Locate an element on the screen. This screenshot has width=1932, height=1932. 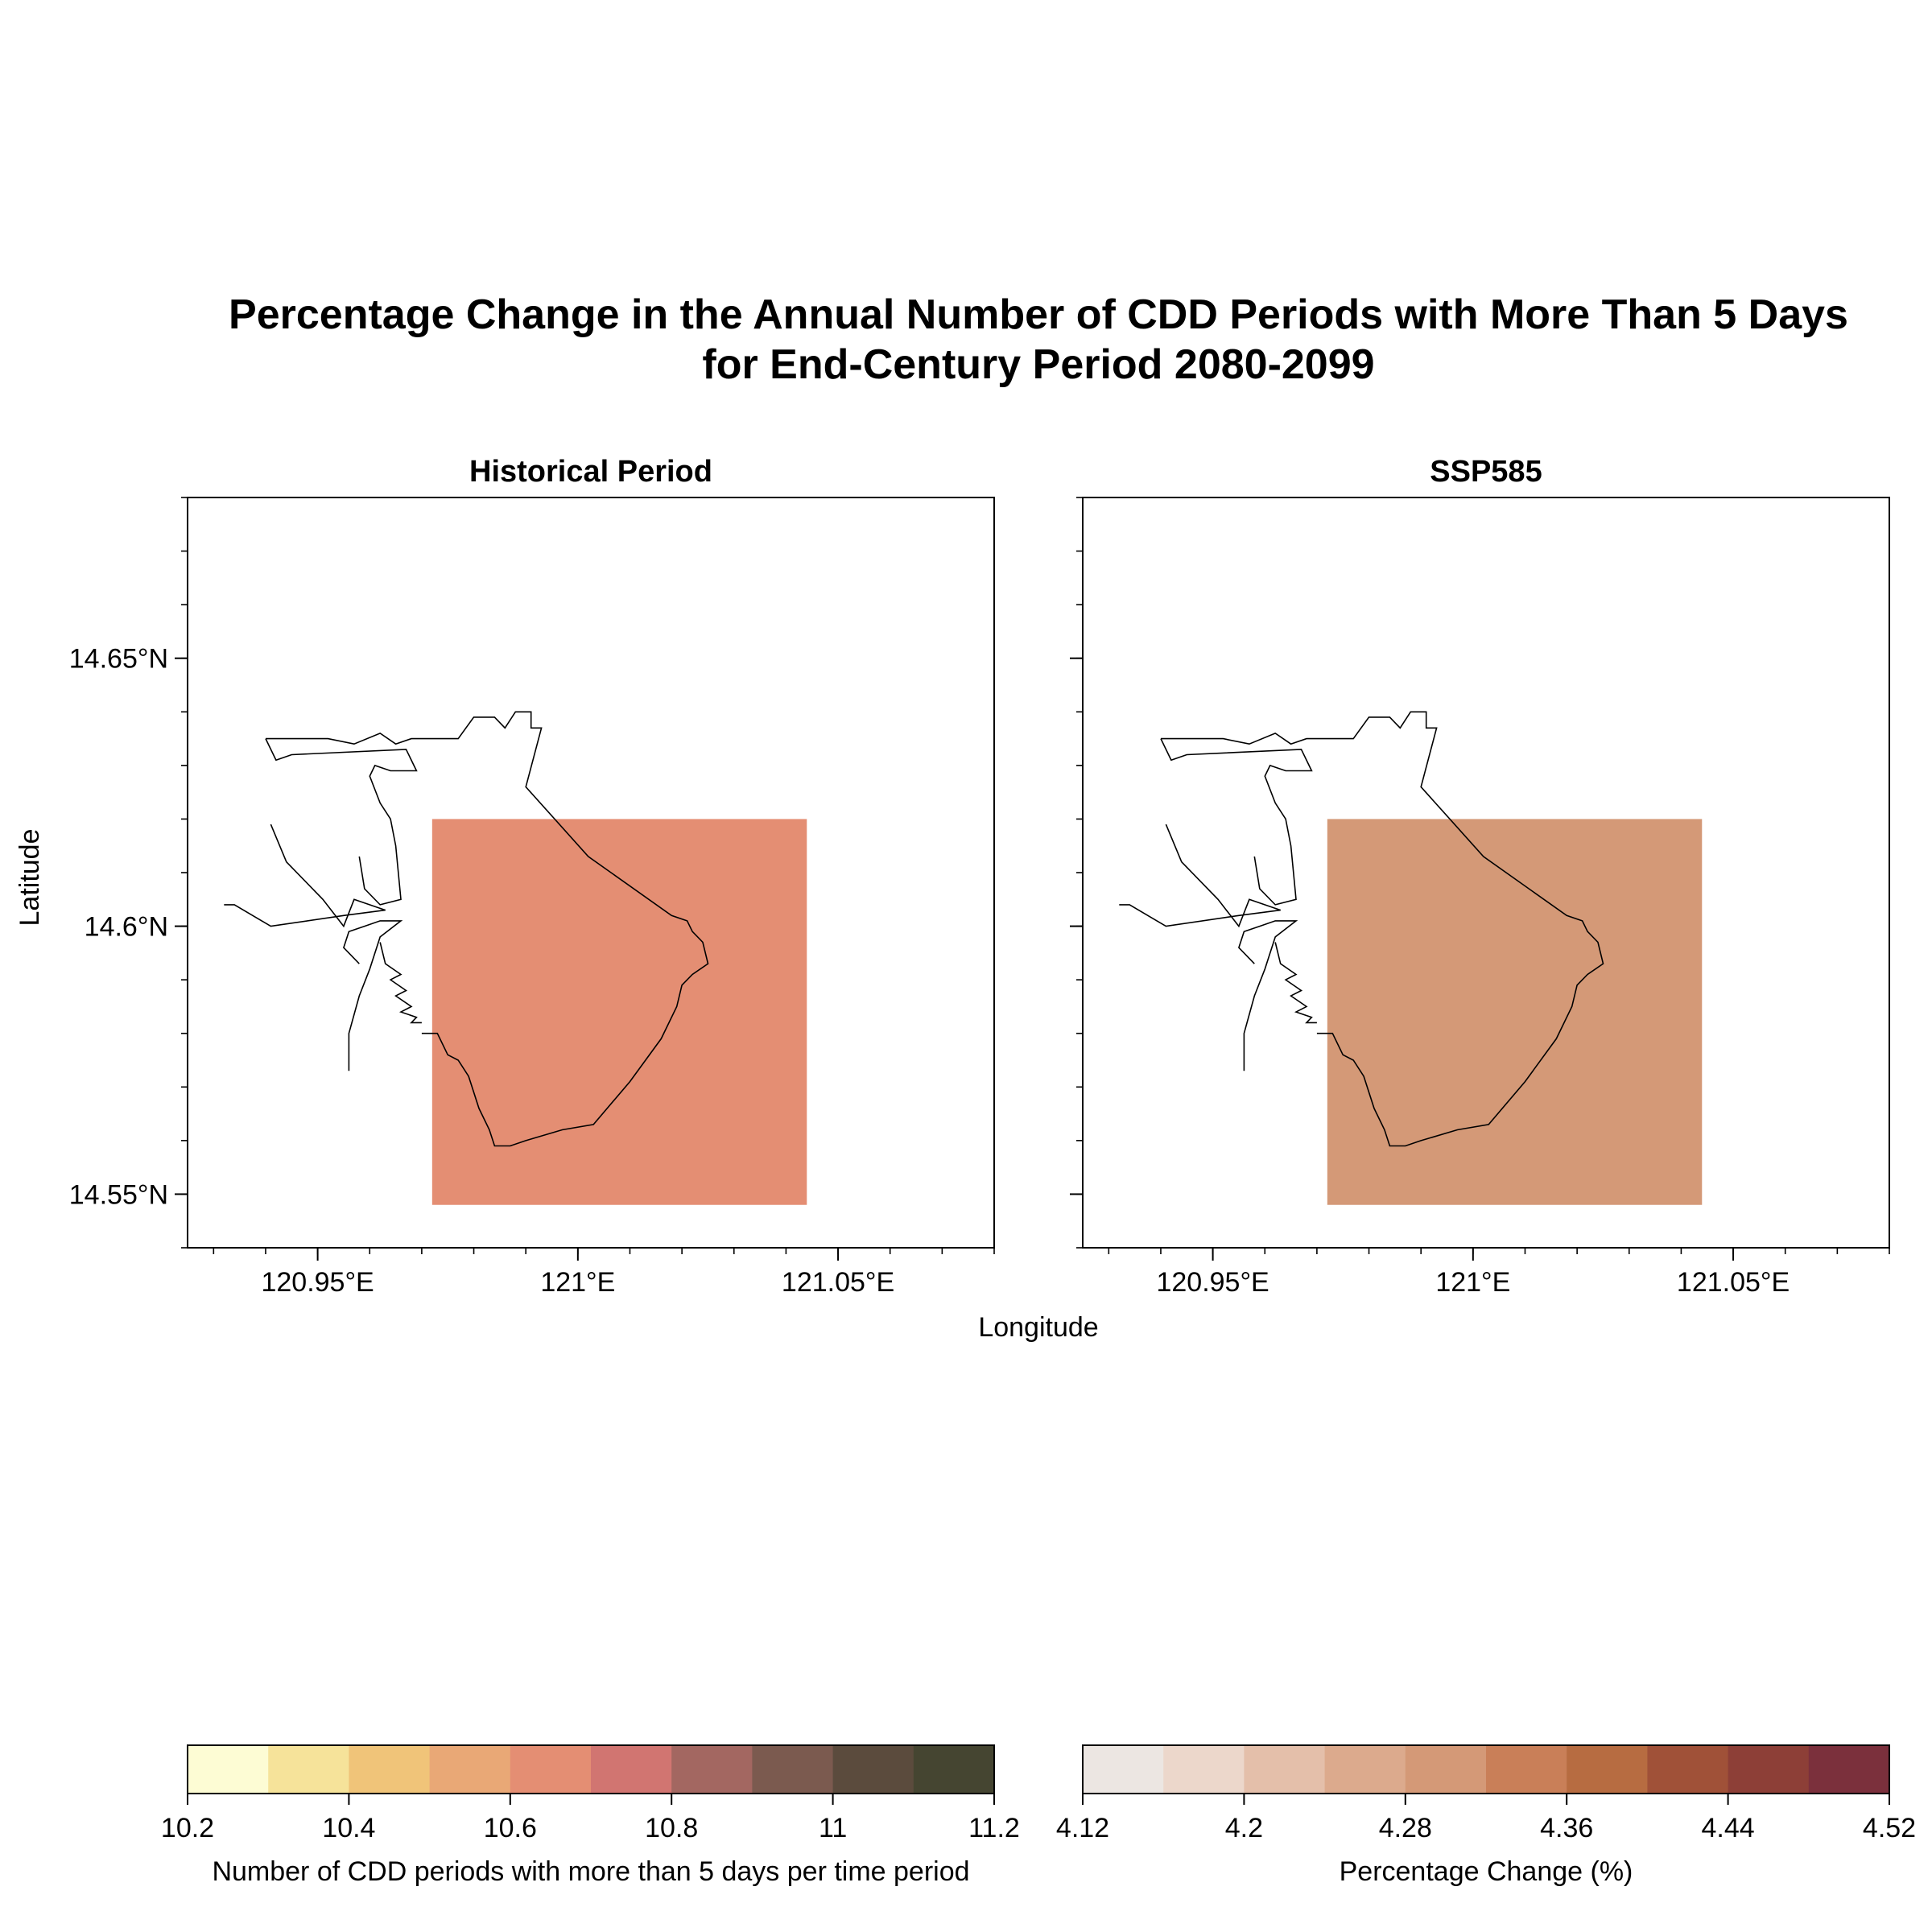
colorbar-tick-label: 10.6 is located at coordinates (510, 1828).